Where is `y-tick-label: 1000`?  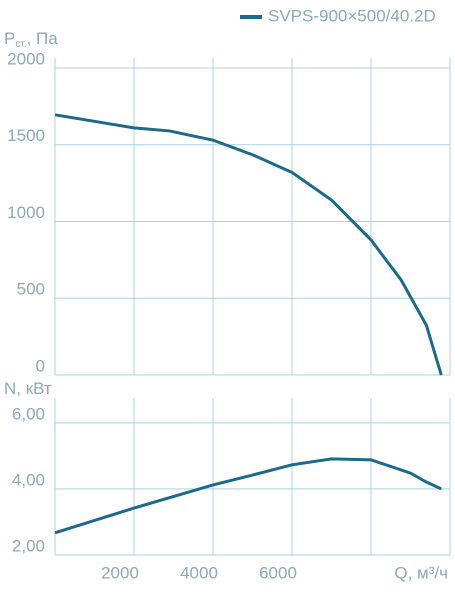
y-tick-label: 1000 is located at coordinates (26, 212).